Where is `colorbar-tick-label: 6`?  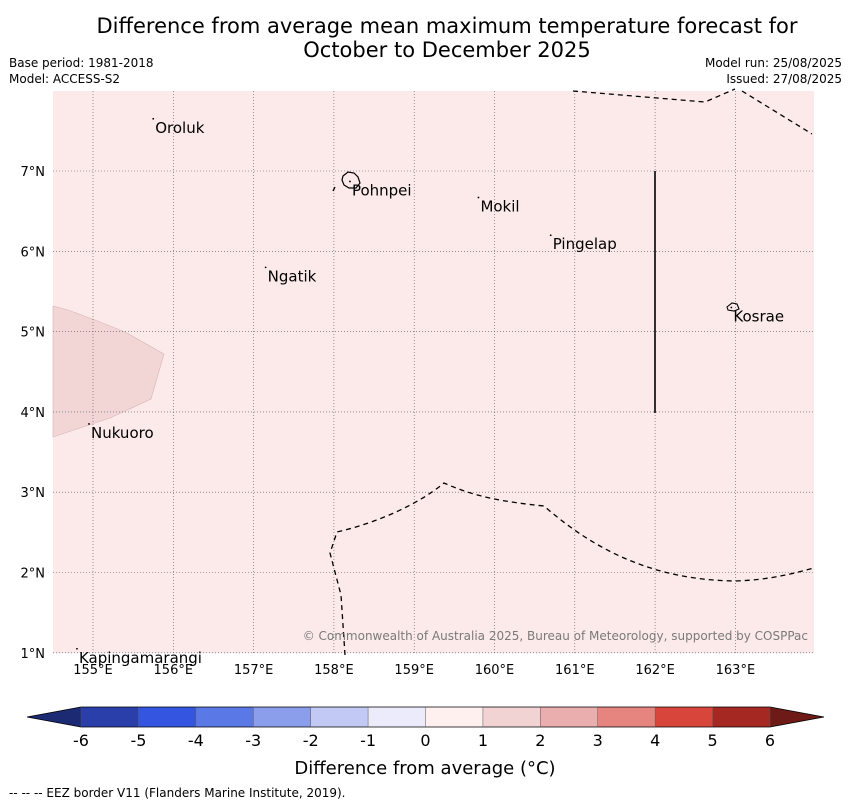
colorbar-tick-label: 6 is located at coordinates (770, 740).